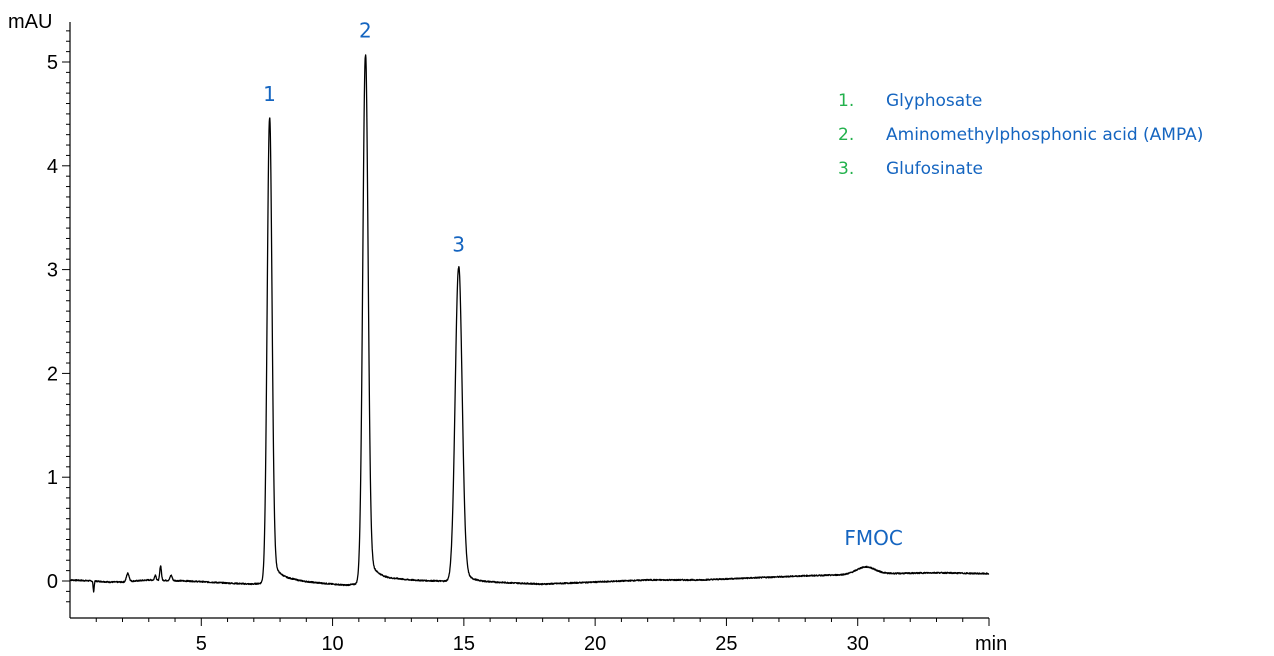  What do you see at coordinates (595, 644) in the screenshot?
I see `x-tick-label: 20` at bounding box center [595, 644].